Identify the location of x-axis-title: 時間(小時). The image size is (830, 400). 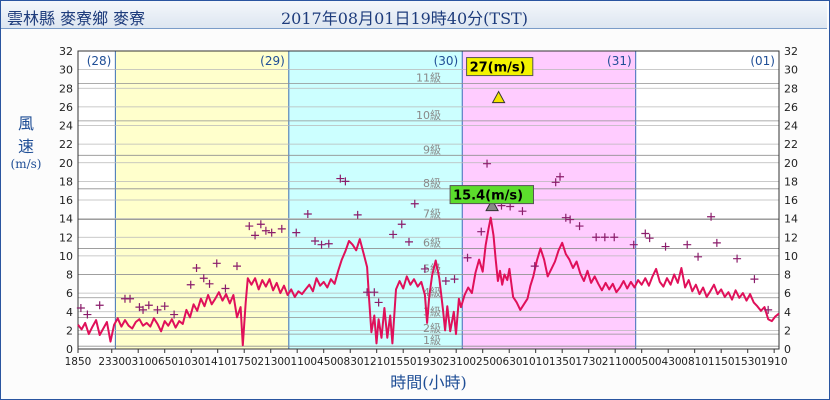
(428, 382).